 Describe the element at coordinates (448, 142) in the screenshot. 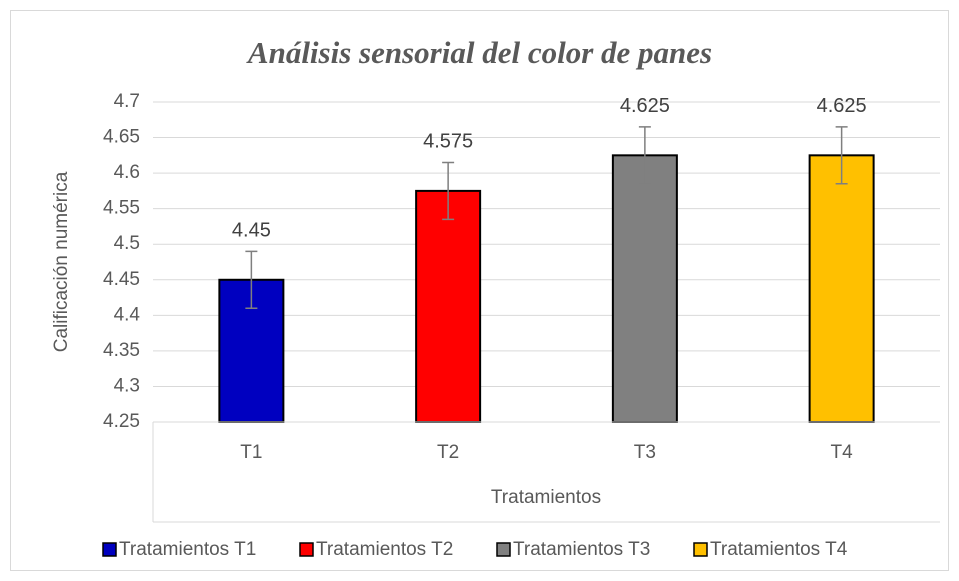

I see `data-label: 4.575` at that location.